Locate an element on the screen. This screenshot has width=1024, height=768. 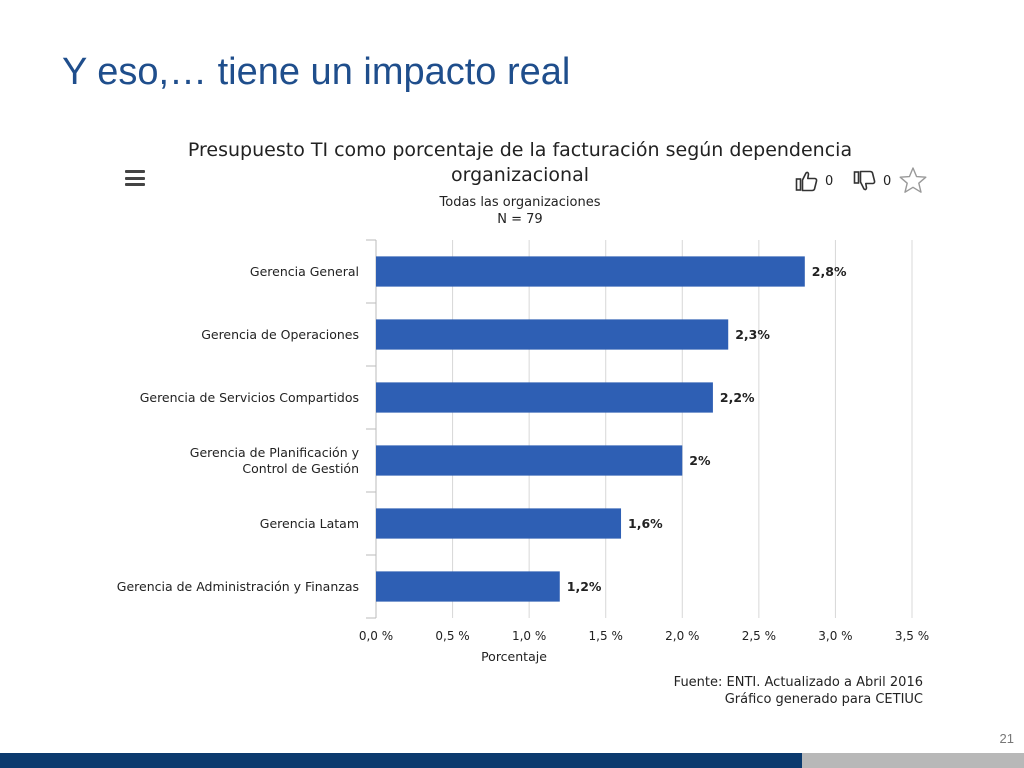
x-tick-label-6: 3,0 % is located at coordinates (835, 636).